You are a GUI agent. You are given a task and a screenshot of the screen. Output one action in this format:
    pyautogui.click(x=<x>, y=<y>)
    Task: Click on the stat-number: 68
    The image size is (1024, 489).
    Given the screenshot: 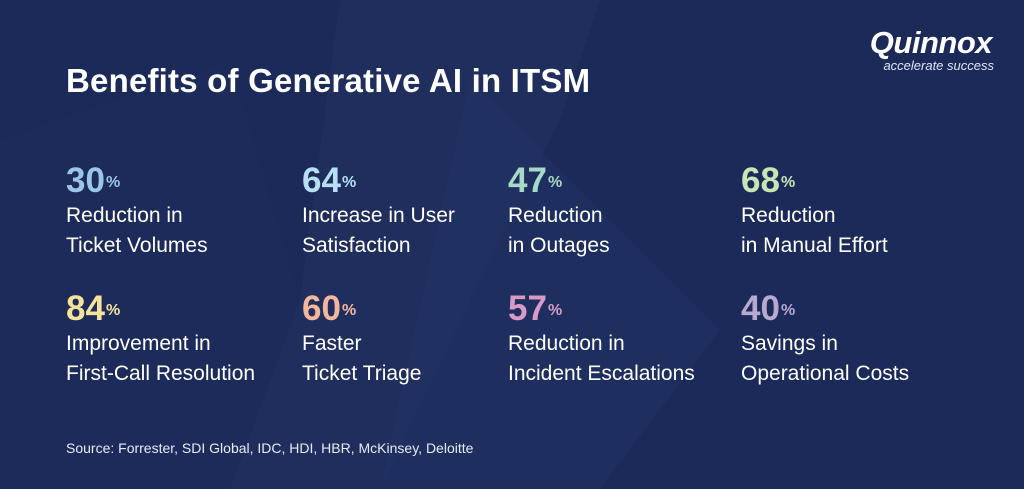 What is the action you would take?
    pyautogui.click(x=760, y=180)
    